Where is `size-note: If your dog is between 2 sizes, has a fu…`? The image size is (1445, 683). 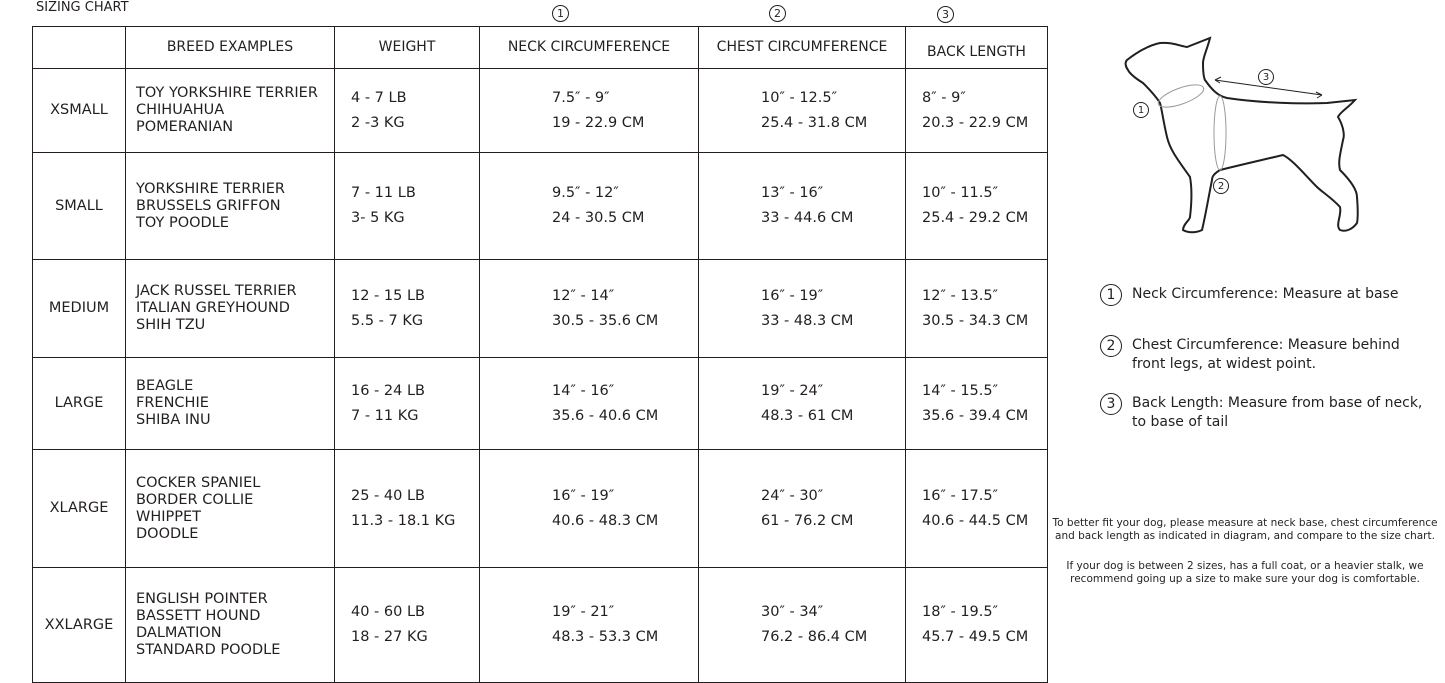
size-note: If your dog is between 2 sizes, has a fu… is located at coordinates (1245, 572).